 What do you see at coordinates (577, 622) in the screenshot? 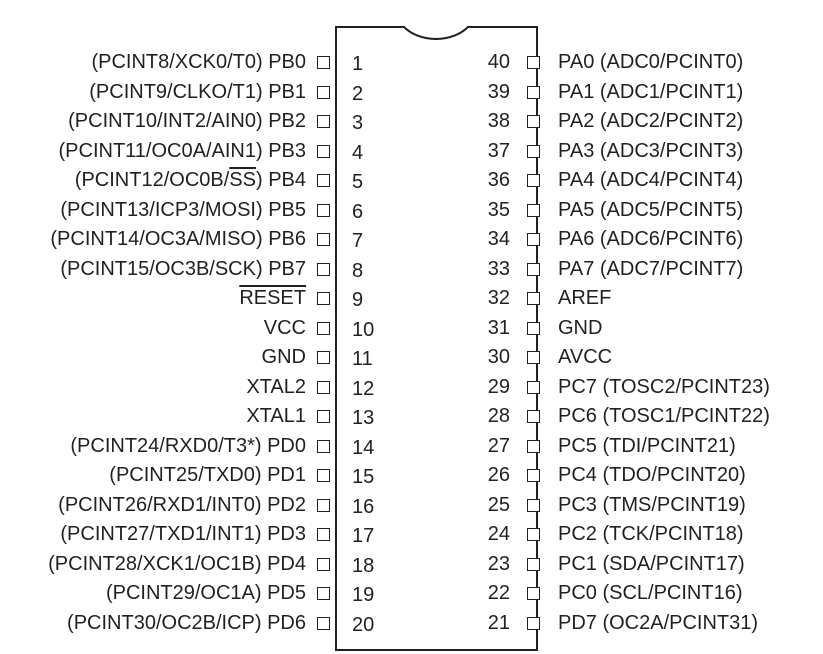
I see `pin-name: PD7` at bounding box center [577, 622].